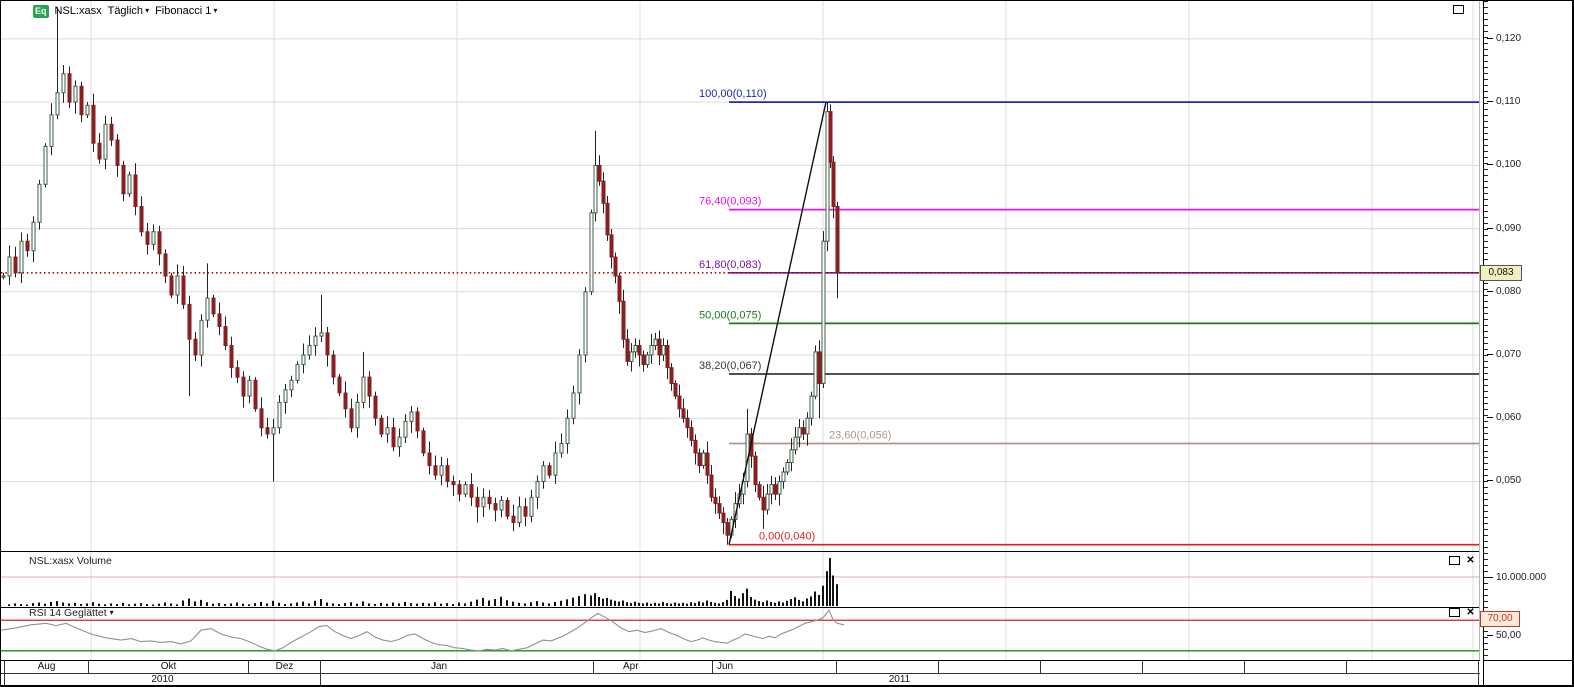 Image resolution: width=1574 pixels, height=687 pixels. Describe the element at coordinates (740, 634) in the screenshot. I see `rsi-chart-canvas` at that location.